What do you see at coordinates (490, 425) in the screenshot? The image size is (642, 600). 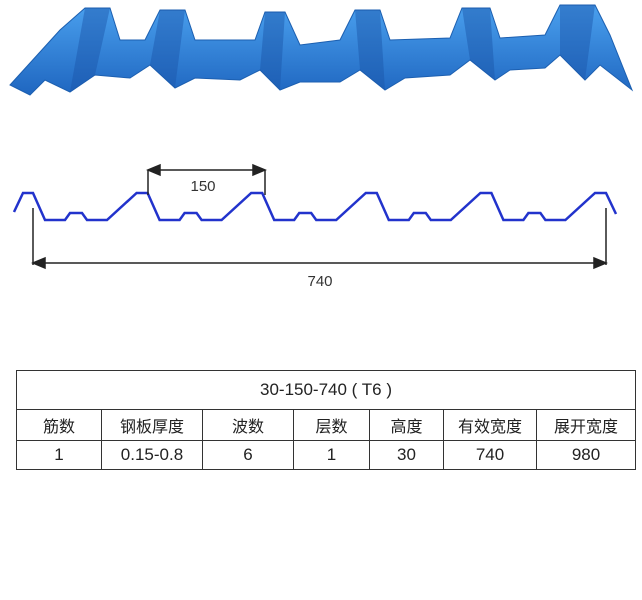 I see `header-effective-width: 有效宽度` at bounding box center [490, 425].